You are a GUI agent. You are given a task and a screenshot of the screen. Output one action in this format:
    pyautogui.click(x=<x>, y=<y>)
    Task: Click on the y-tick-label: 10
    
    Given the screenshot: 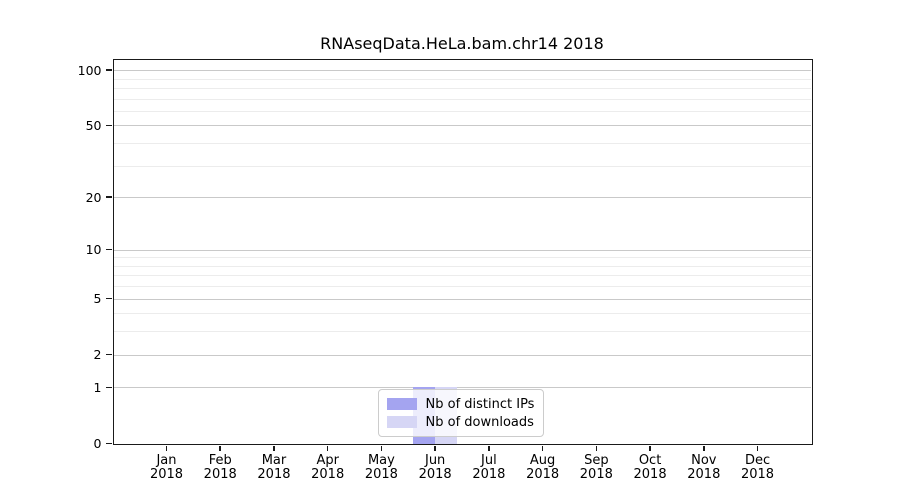 What is the action you would take?
    pyautogui.click(x=93, y=249)
    